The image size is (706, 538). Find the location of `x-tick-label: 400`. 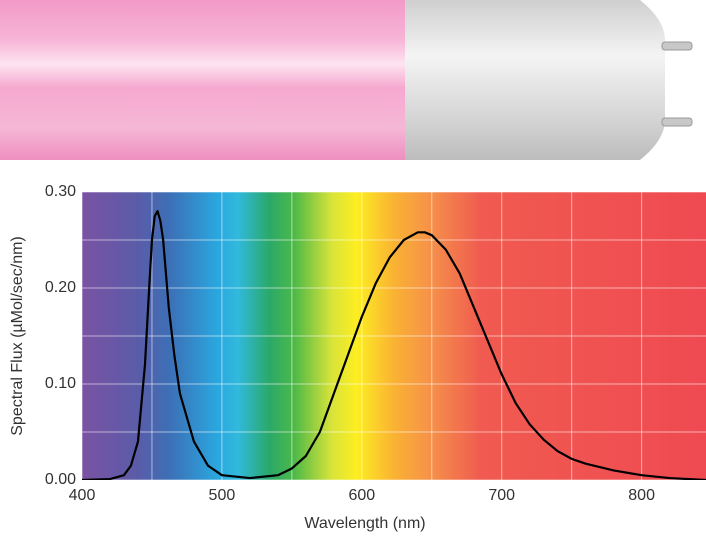

x-tick-label: 400 is located at coordinates (82, 495).